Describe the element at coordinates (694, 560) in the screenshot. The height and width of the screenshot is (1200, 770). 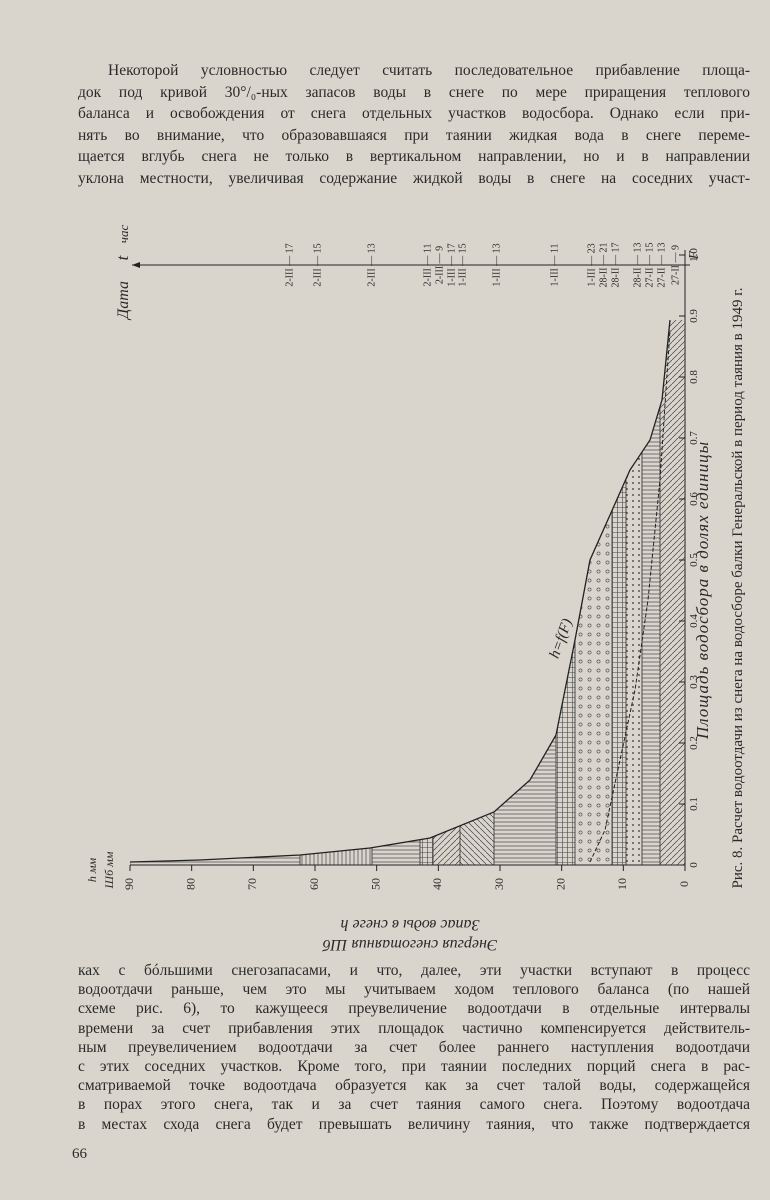
I see `area-tick-label: 0.5` at that location.